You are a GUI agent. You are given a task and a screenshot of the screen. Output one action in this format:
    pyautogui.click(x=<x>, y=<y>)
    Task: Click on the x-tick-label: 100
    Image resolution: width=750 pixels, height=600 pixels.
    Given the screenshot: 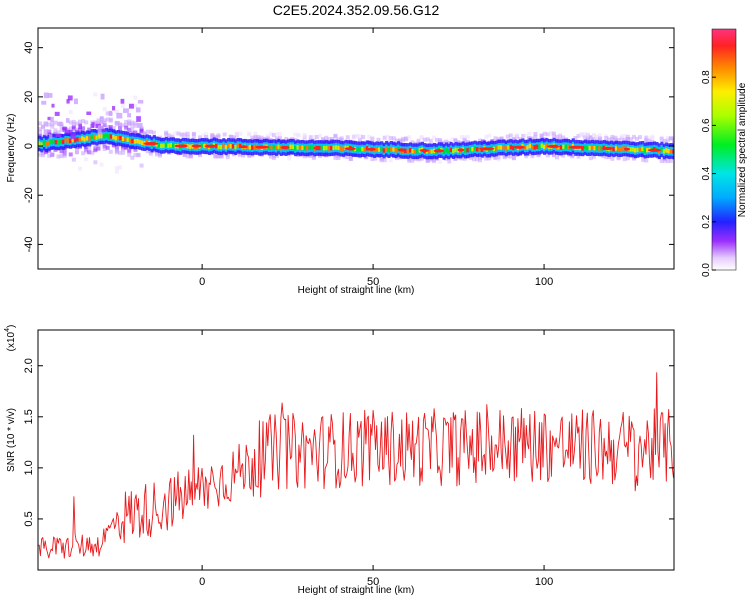 What is the action you would take?
    pyautogui.click(x=544, y=582)
    